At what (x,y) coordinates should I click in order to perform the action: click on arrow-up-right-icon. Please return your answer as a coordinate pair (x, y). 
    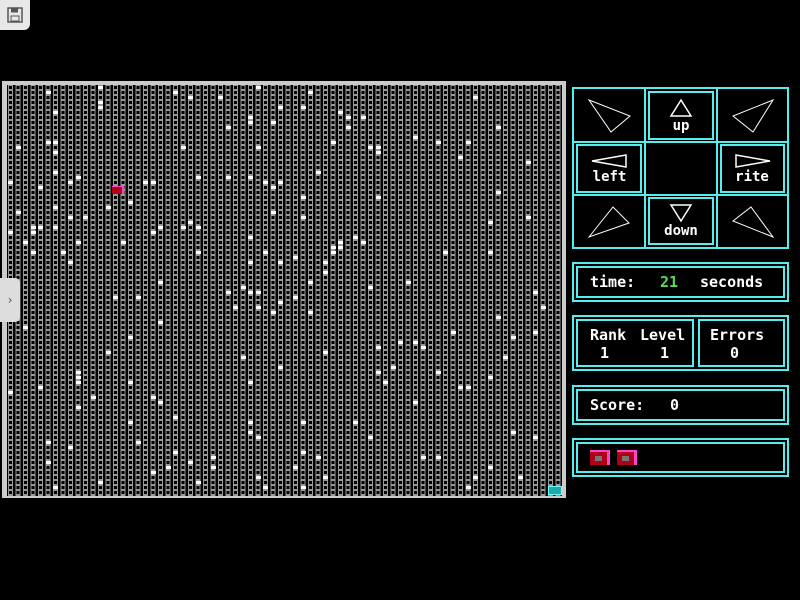
    Looking at the image, I should click on (753, 115).